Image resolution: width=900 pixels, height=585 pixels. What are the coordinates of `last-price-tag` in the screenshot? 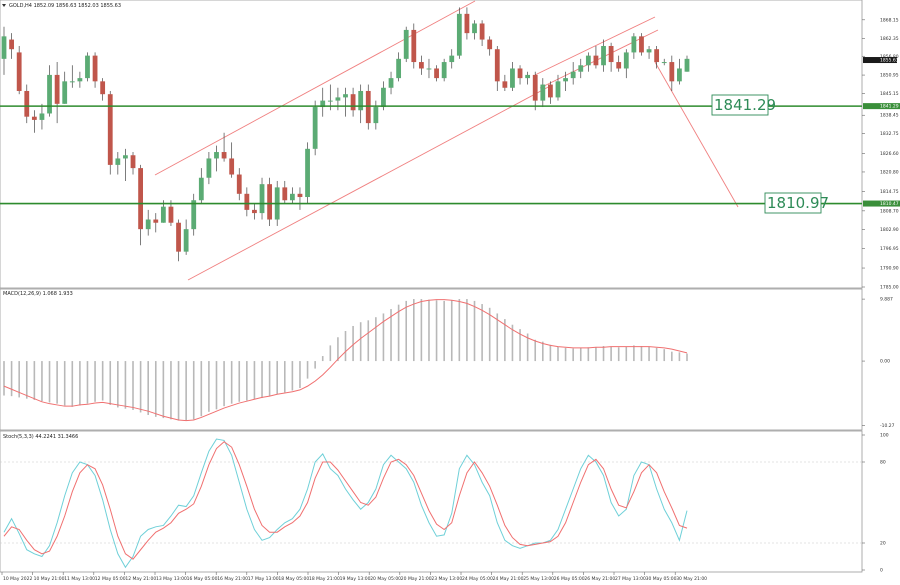 It's located at (880, 60).